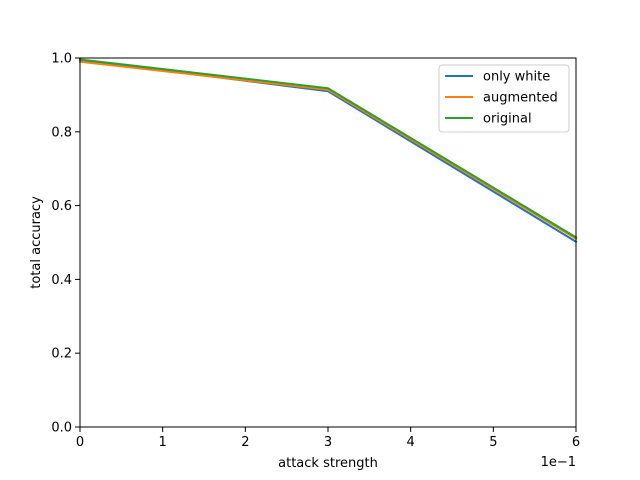 This screenshot has width=640, height=480. I want to click on legend-label-1: augmented, so click(520, 98).